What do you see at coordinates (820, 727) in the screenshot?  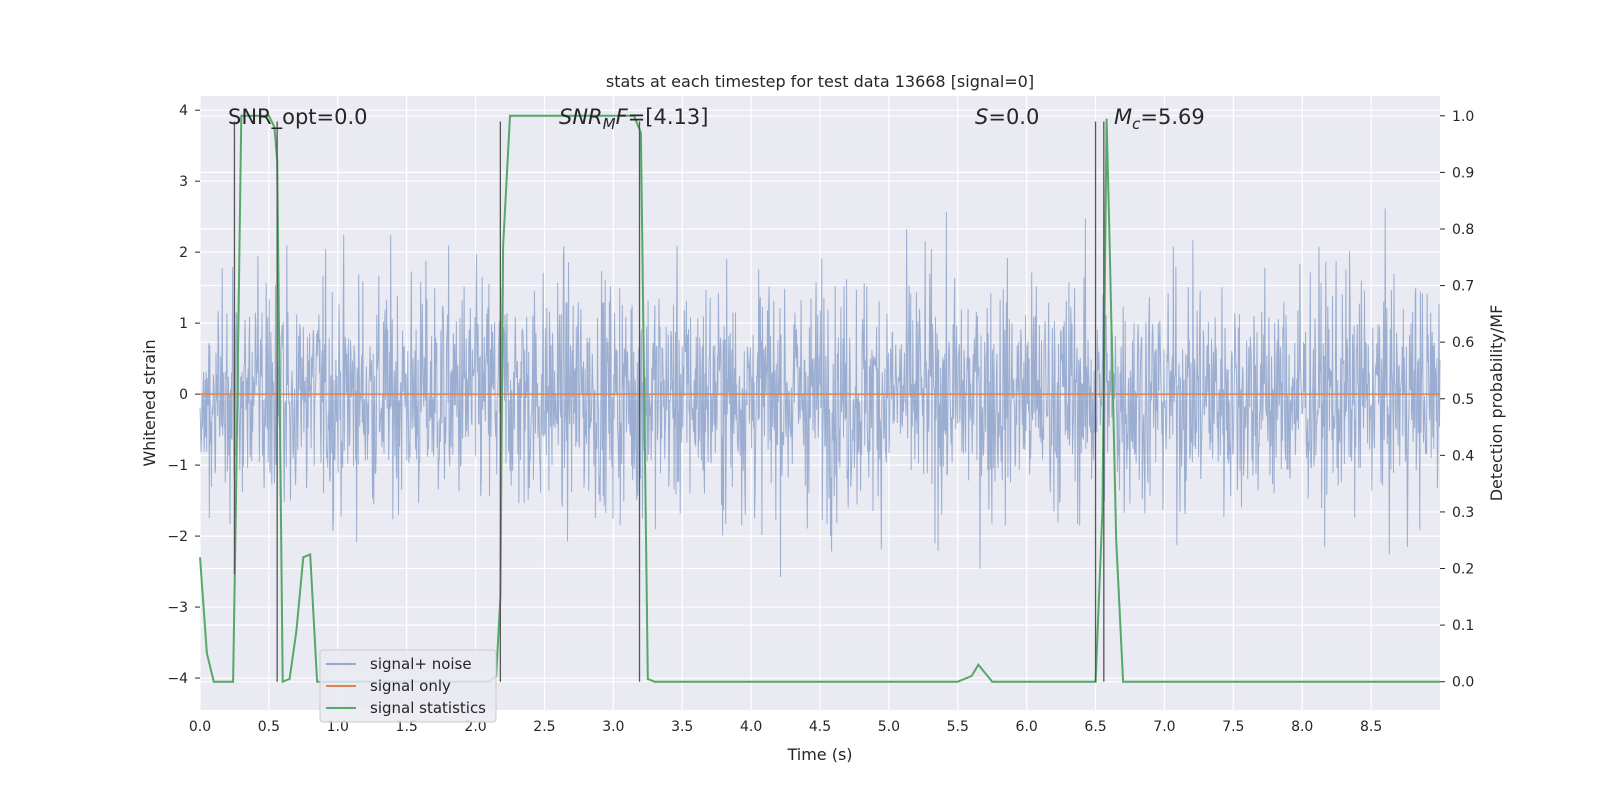 I see `x-tick-label: 4.5` at bounding box center [820, 727].